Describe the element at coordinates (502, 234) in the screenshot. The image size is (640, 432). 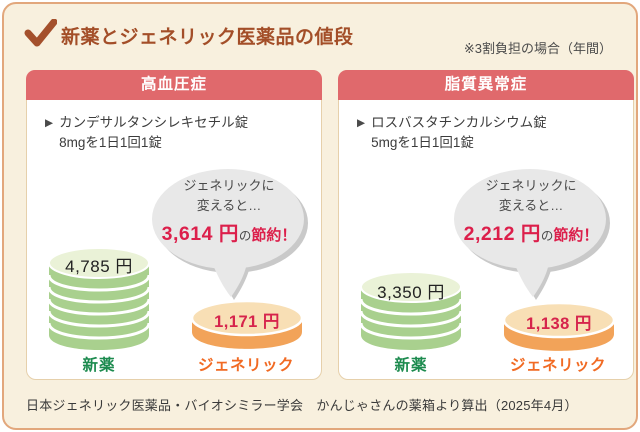
I see `savings-amount: 2,212 円` at that location.